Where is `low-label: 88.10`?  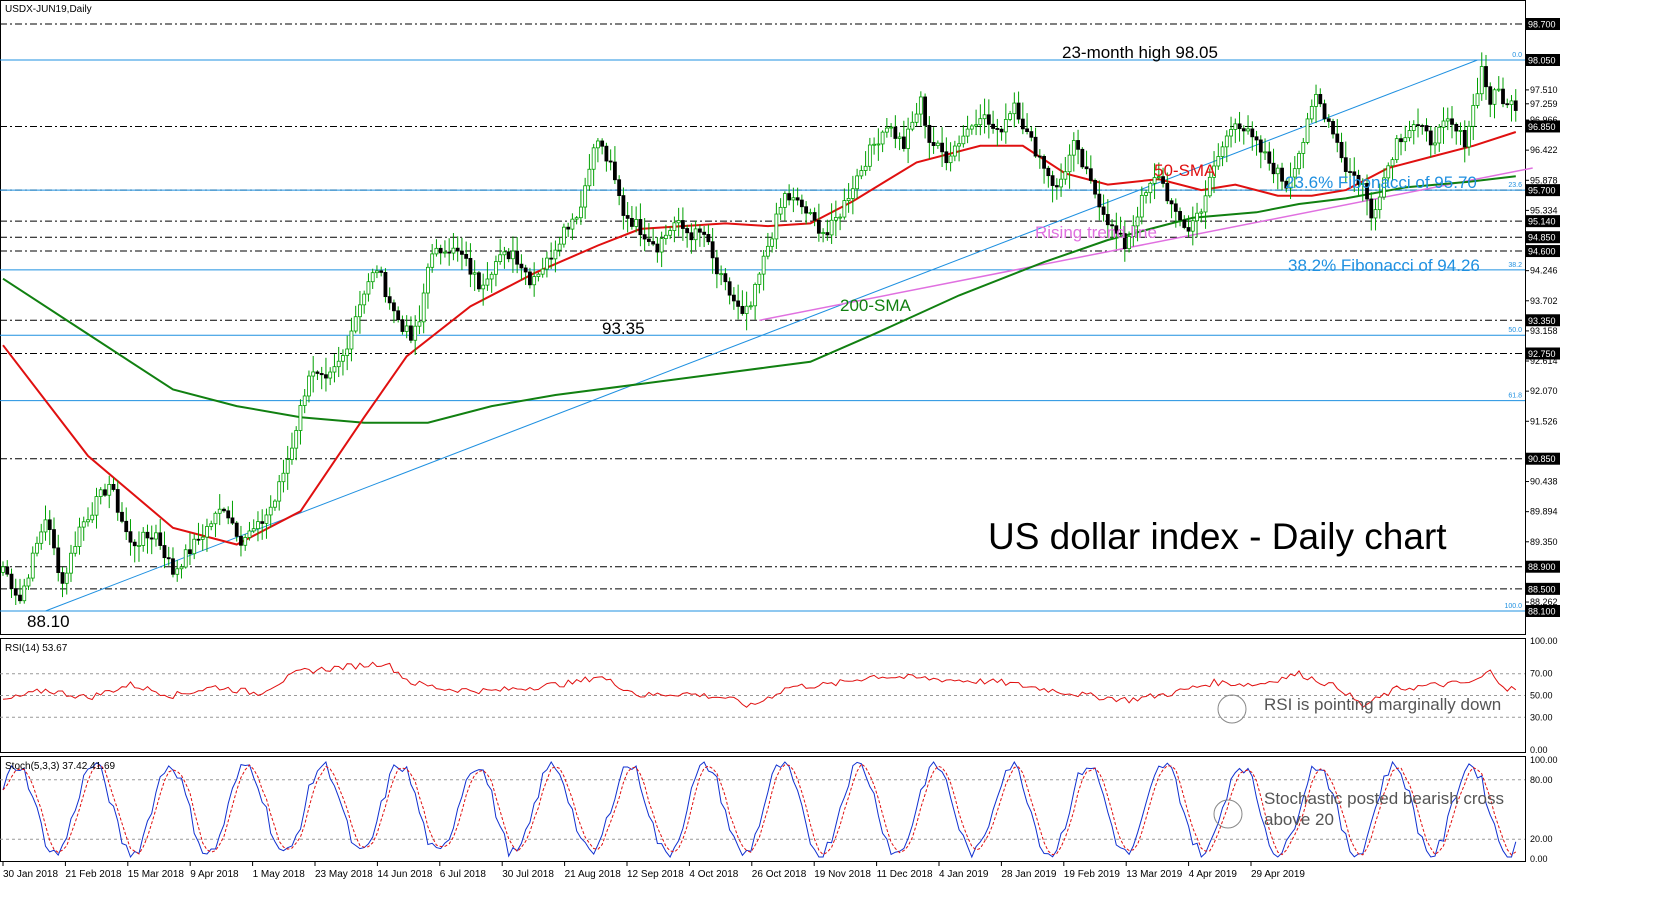 low-label: 88.10 is located at coordinates (48, 621).